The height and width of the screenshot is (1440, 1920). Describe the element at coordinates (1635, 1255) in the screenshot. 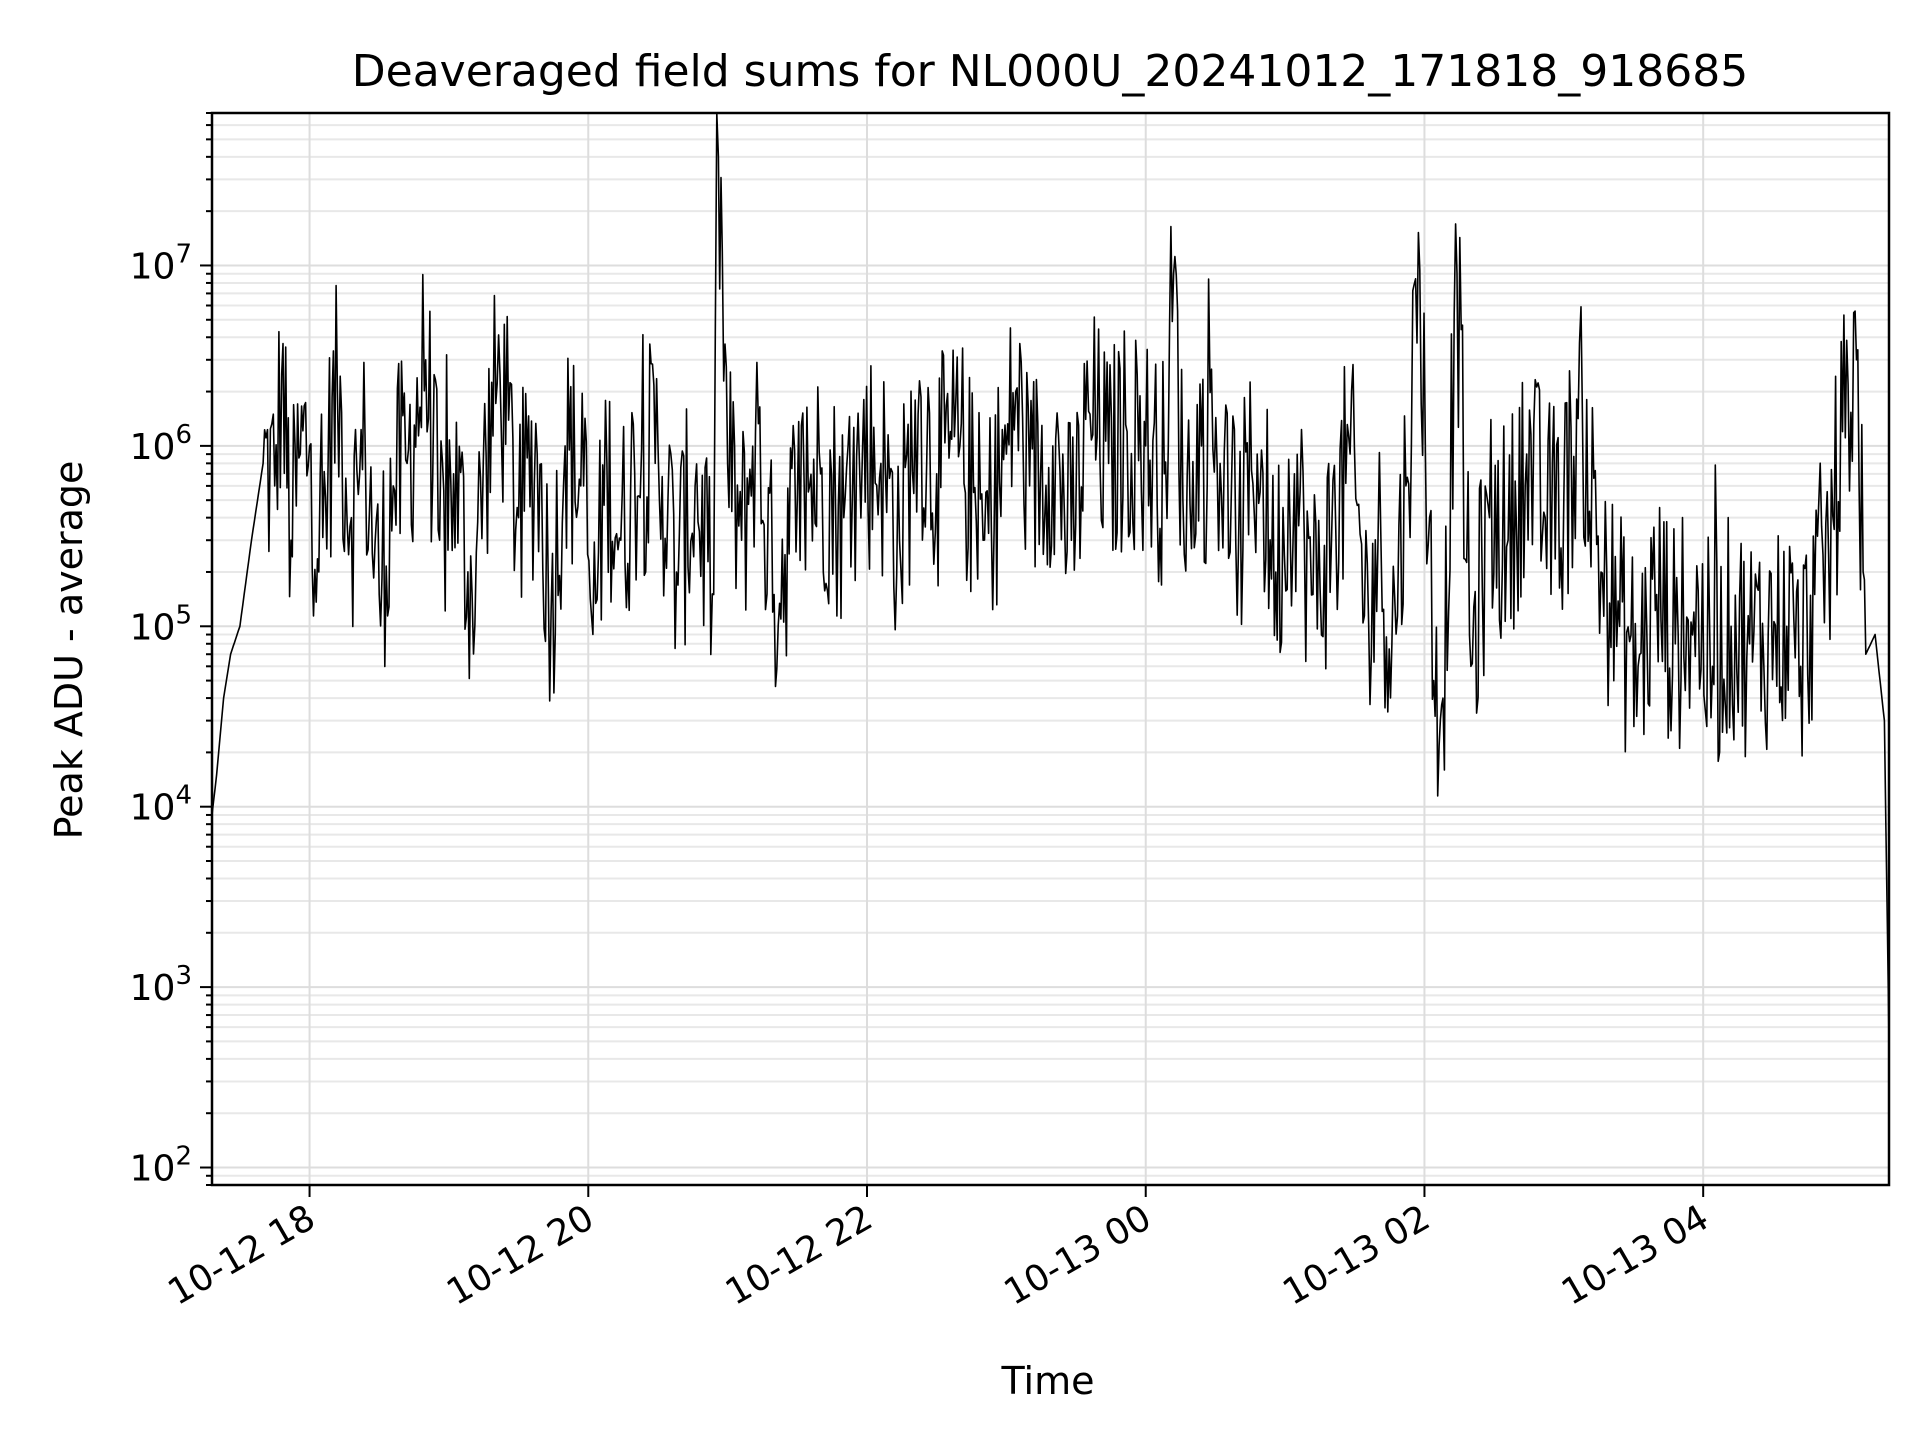

I see `x-tick-label: 10-13 04` at that location.